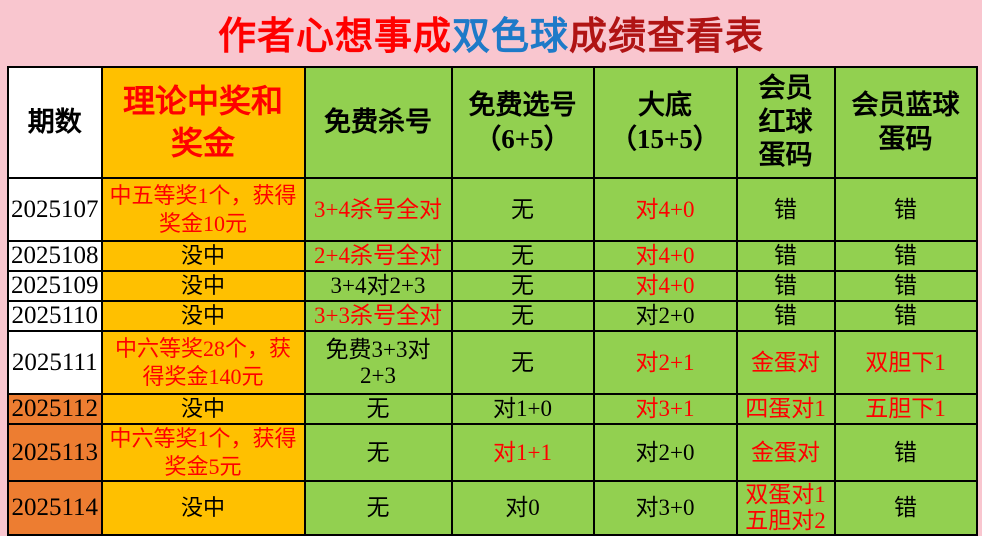  I want to click on table-row: 2025109 没中 3+4对2+3 无对4+0 错错, so click(492, 286).